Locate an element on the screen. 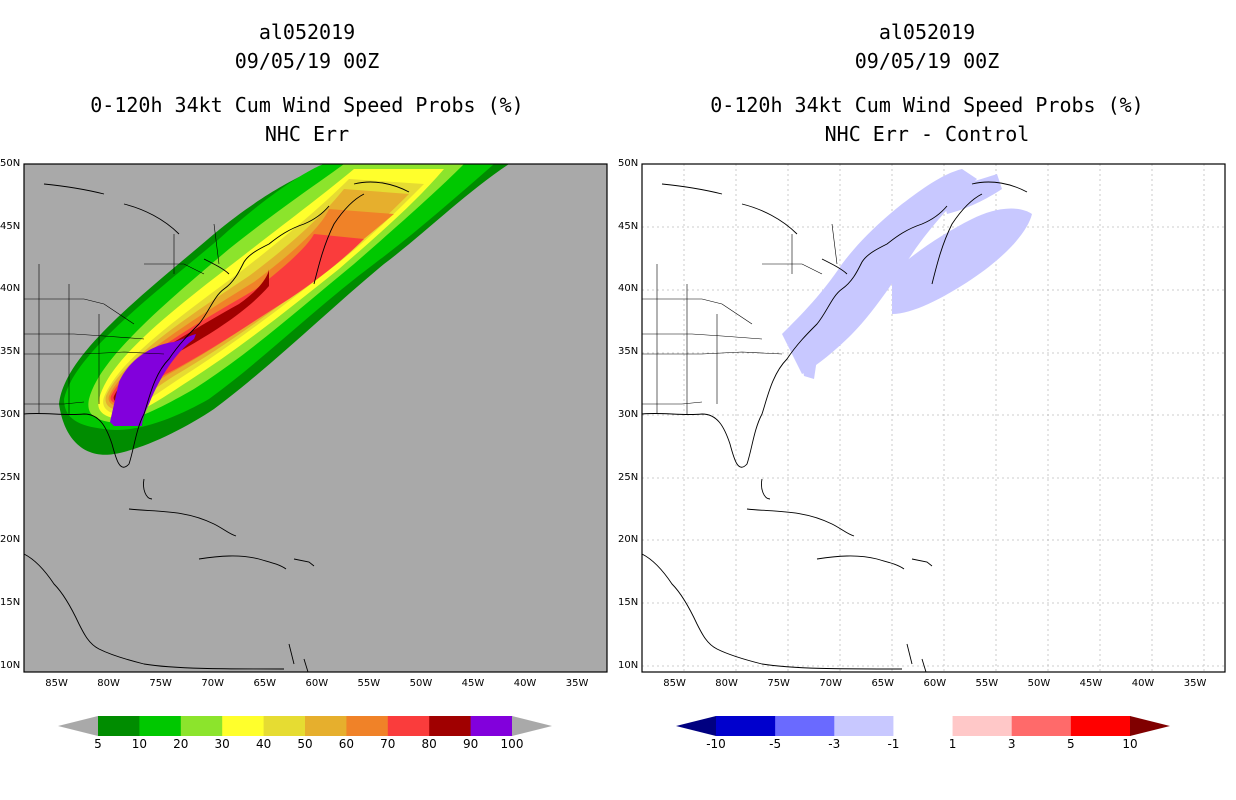 The height and width of the screenshot is (800, 1236). left-lon-tick-55W: 55W is located at coordinates (369, 683).